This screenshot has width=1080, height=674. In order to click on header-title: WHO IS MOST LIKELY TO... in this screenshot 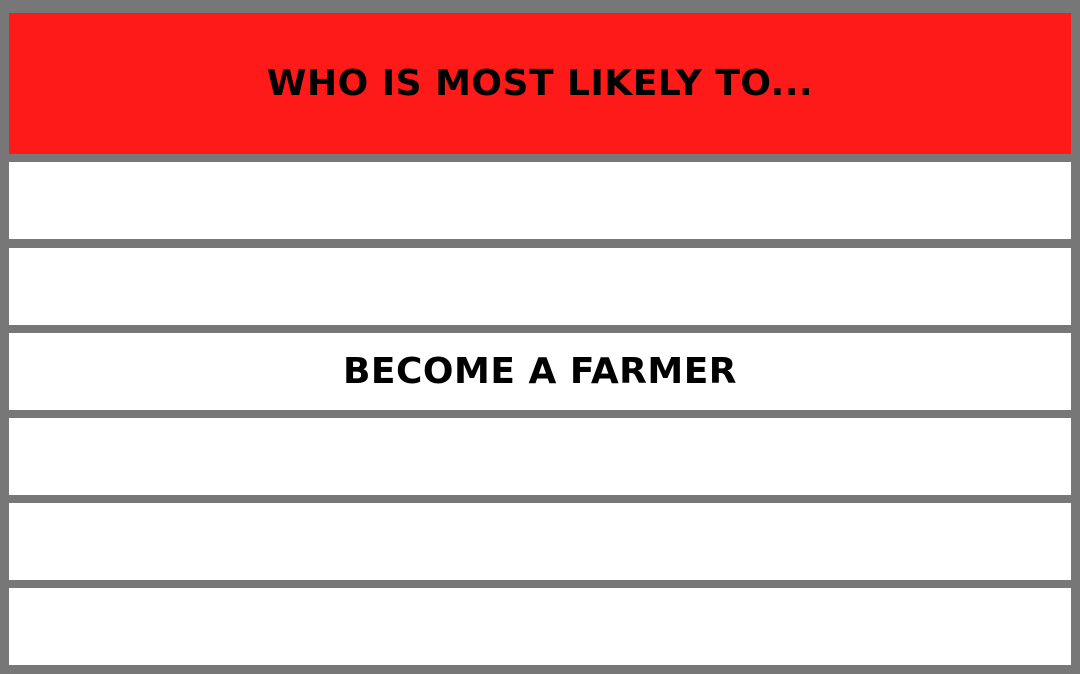, I will do `click(540, 83)`.